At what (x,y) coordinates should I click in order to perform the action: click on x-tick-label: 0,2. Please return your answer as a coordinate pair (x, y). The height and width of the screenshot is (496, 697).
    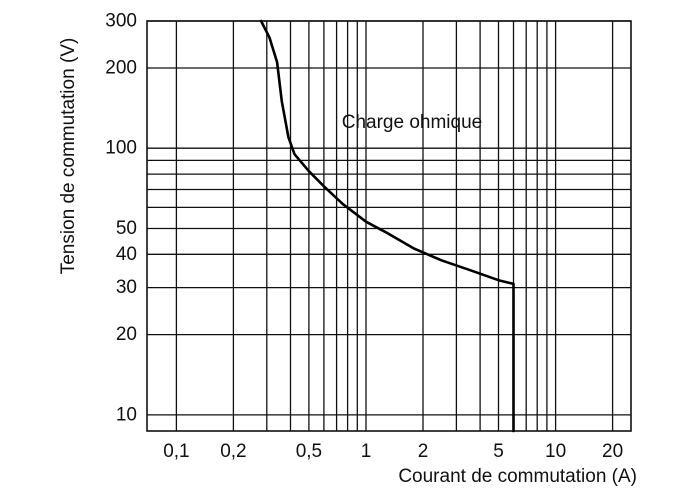
    Looking at the image, I should click on (233, 451).